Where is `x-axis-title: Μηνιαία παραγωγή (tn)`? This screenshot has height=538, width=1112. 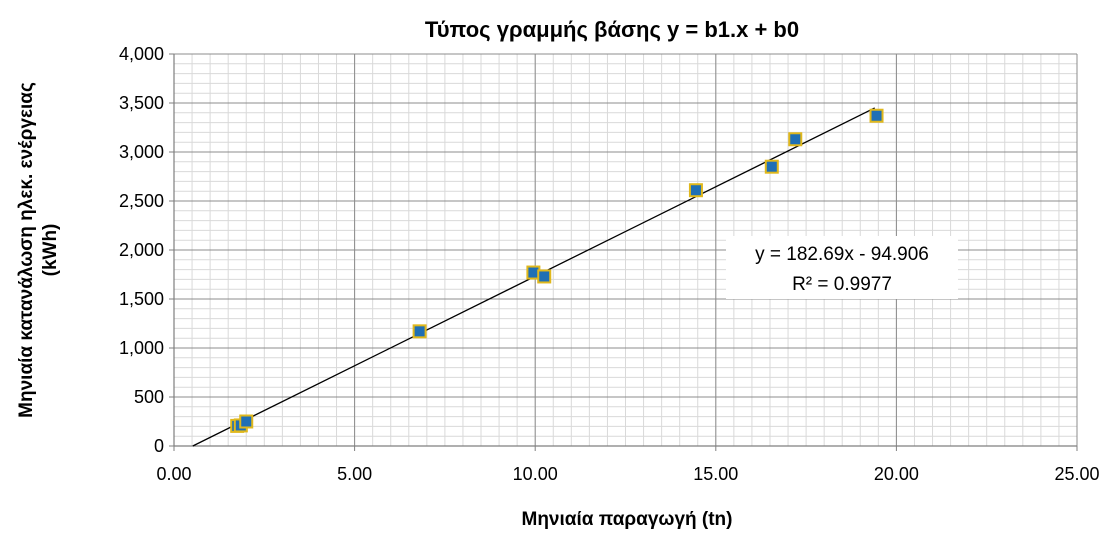 x-axis-title: Μηνιαία παραγωγή (tn) is located at coordinates (627, 519).